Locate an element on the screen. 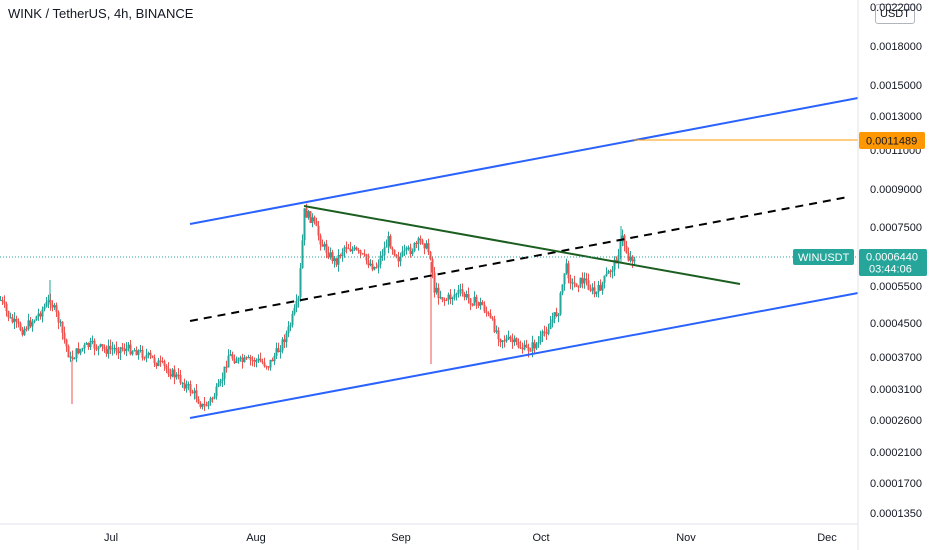 Image resolution: width=932 pixels, height=550 pixels. price-tick-label: 0.0009000 is located at coordinates (896, 190).